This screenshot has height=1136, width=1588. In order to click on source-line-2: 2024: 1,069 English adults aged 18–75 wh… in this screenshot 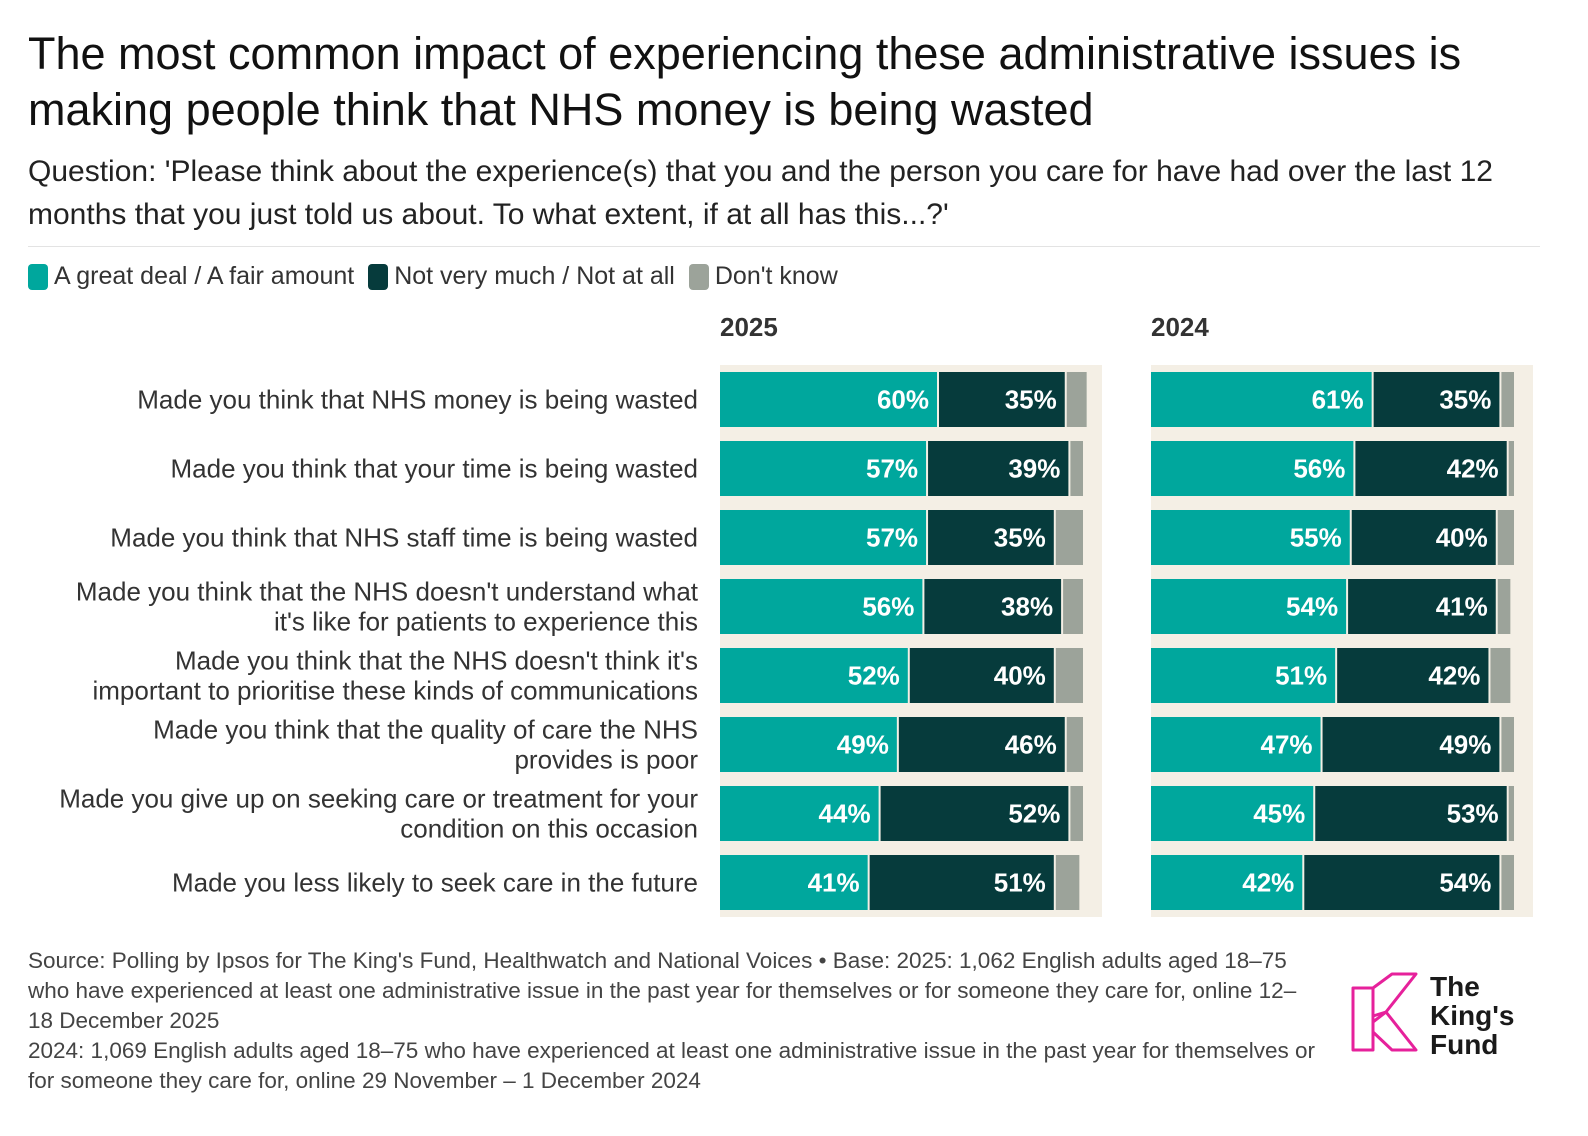, I will do `click(672, 1065)`.